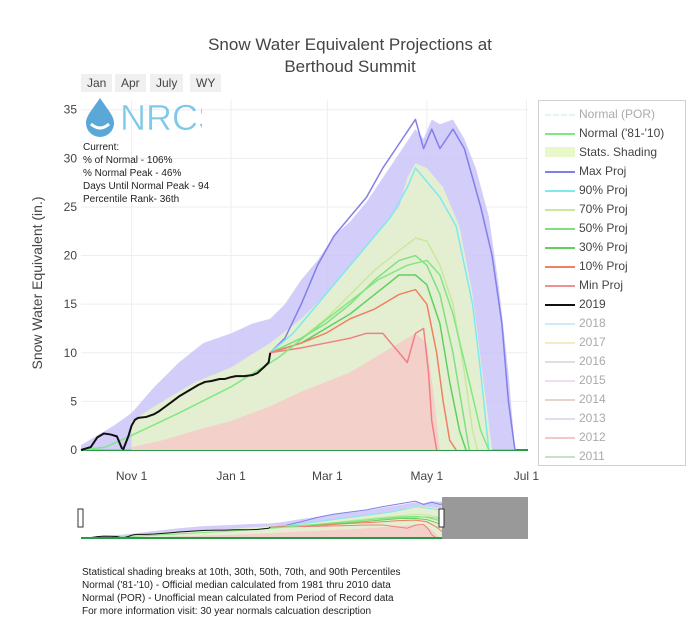 The height and width of the screenshot is (622, 700). What do you see at coordinates (612, 342) in the screenshot?
I see `legend-item: 2017` at bounding box center [612, 342].